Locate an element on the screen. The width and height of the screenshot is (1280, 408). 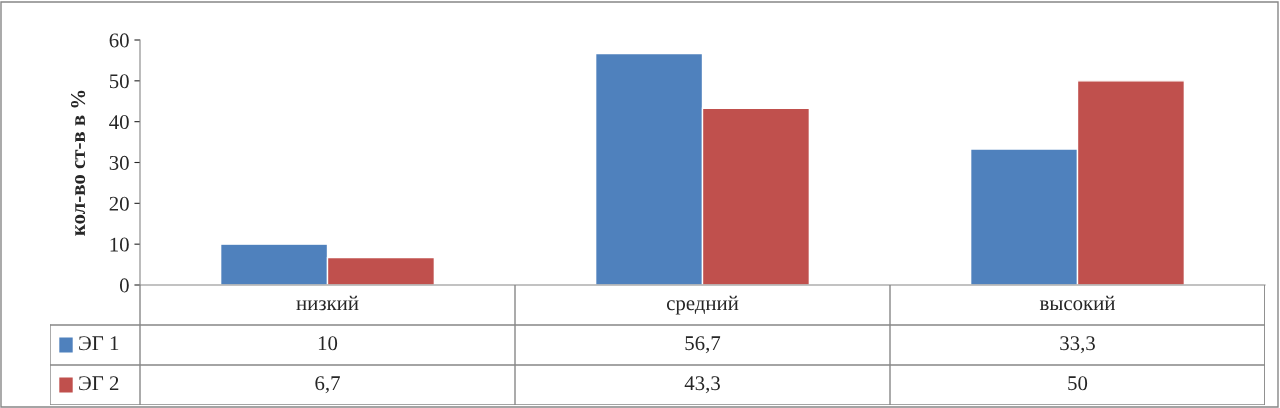
x-tick-label: средний is located at coordinates (702, 305).